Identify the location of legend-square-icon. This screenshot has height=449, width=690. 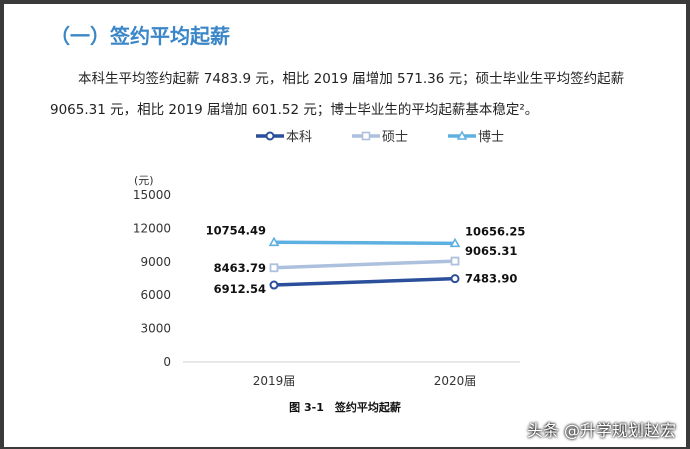
(366, 135).